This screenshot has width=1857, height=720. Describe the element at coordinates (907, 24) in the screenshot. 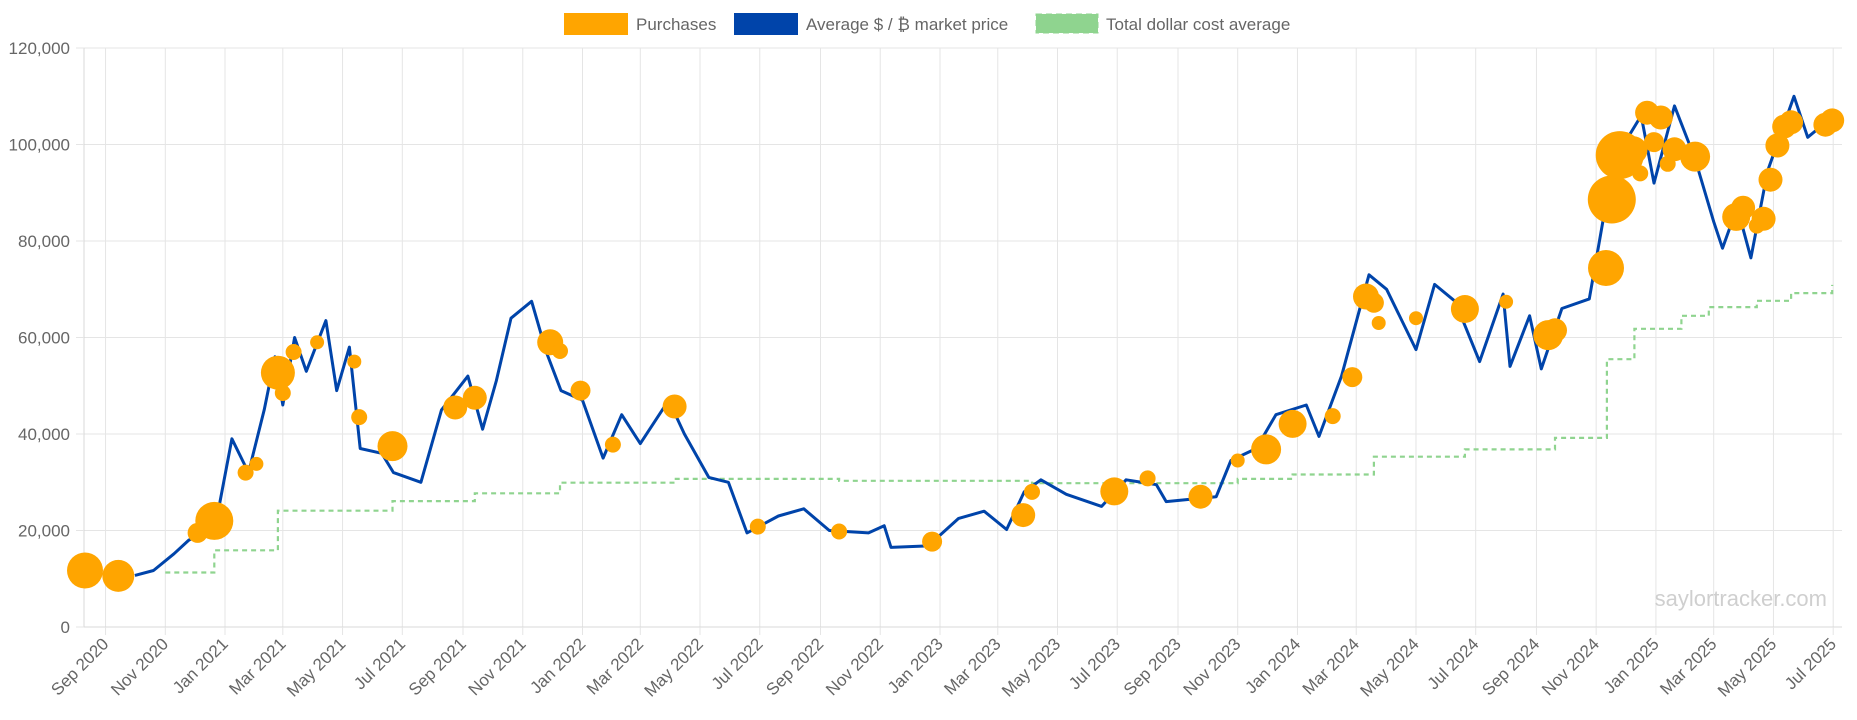

I see `legend-label-market-price: Average $ / ₿ market price` at that location.